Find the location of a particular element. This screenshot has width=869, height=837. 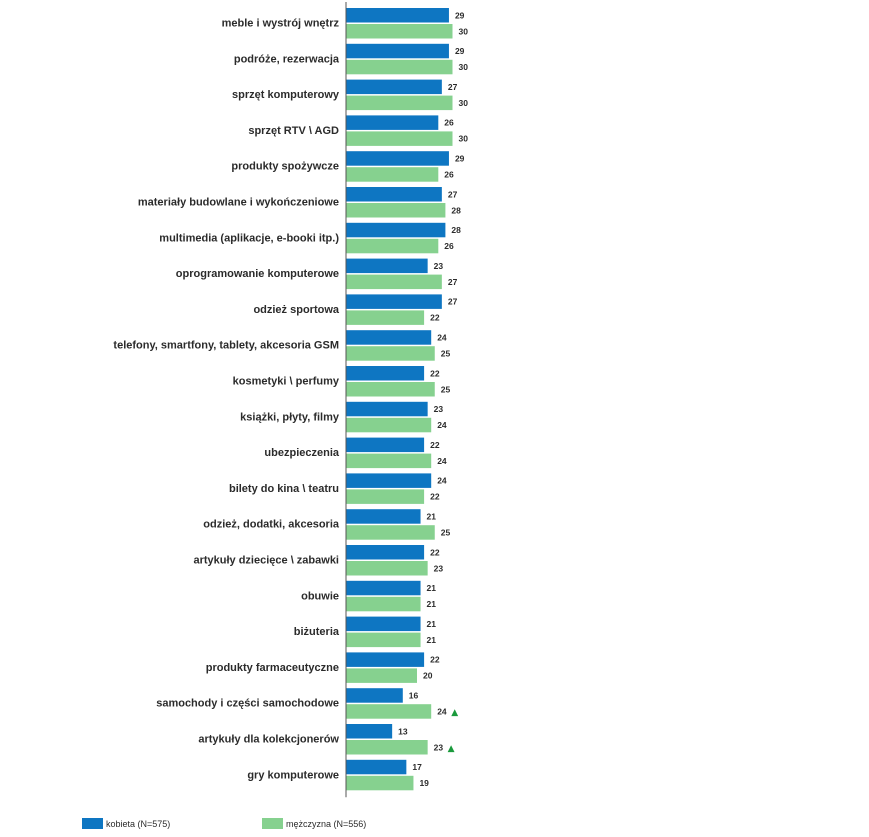

category-label: materiały budowlane i wykończeniowe is located at coordinates (238, 203).